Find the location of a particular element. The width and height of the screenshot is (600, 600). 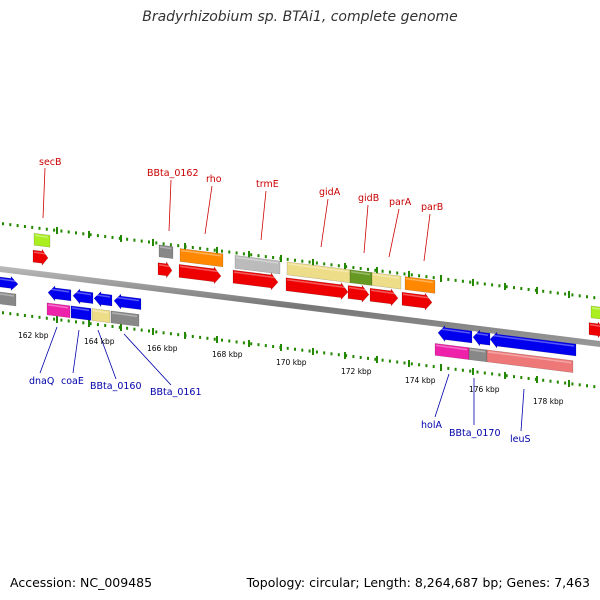

gene-label-secB: secB is located at coordinates (50, 162).